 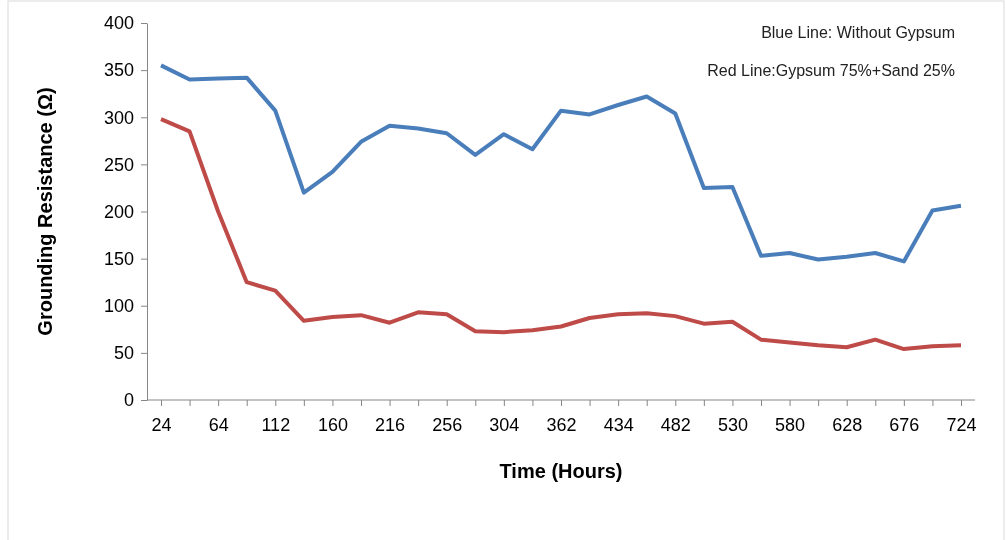 What do you see at coordinates (858, 32) in the screenshot?
I see `annotation: Blue Line: Without Gypsum` at bounding box center [858, 32].